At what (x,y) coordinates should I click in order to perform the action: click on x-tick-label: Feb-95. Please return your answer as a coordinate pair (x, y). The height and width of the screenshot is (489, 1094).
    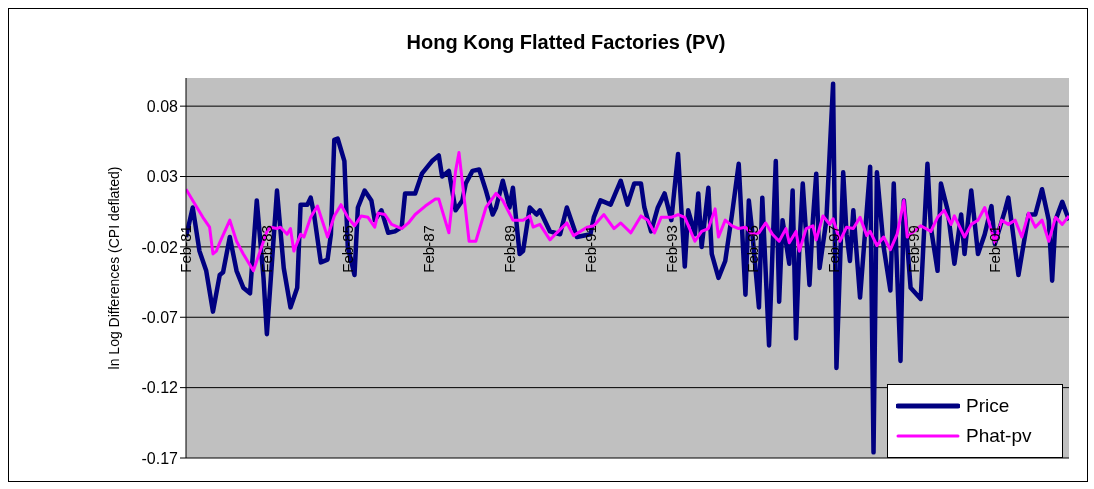
    Looking at the image, I should click on (752, 249).